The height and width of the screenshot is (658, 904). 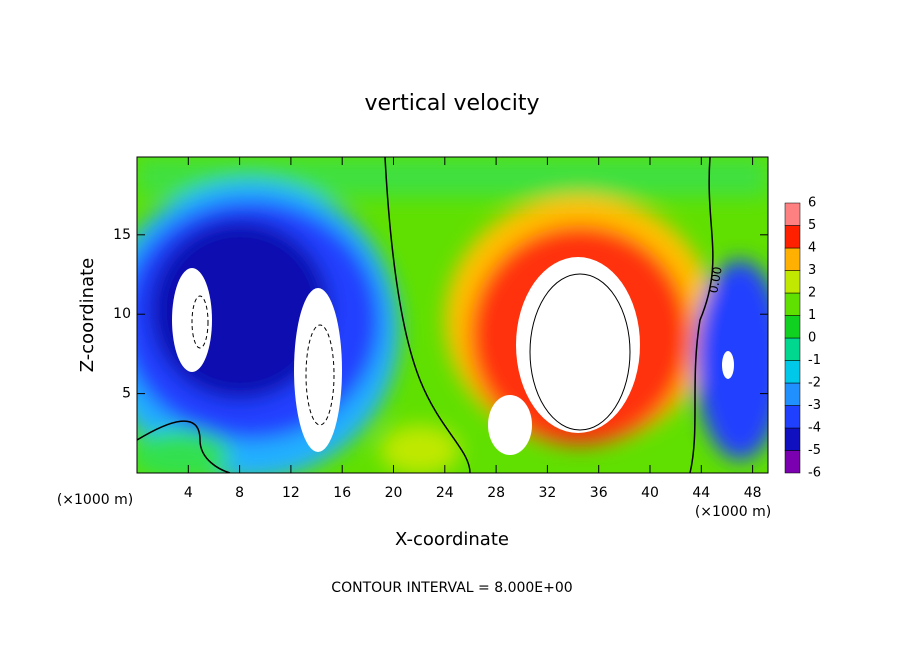 I want to click on colorbar-label: 4, so click(x=812, y=248).